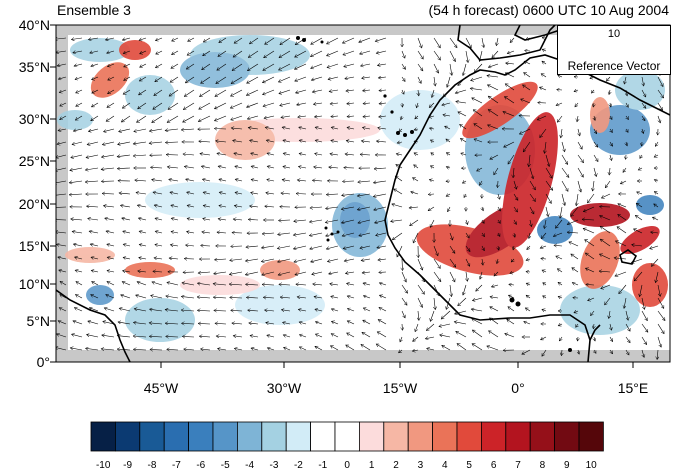  What do you see at coordinates (347, 436) in the screenshot?
I see `colorbar` at bounding box center [347, 436].